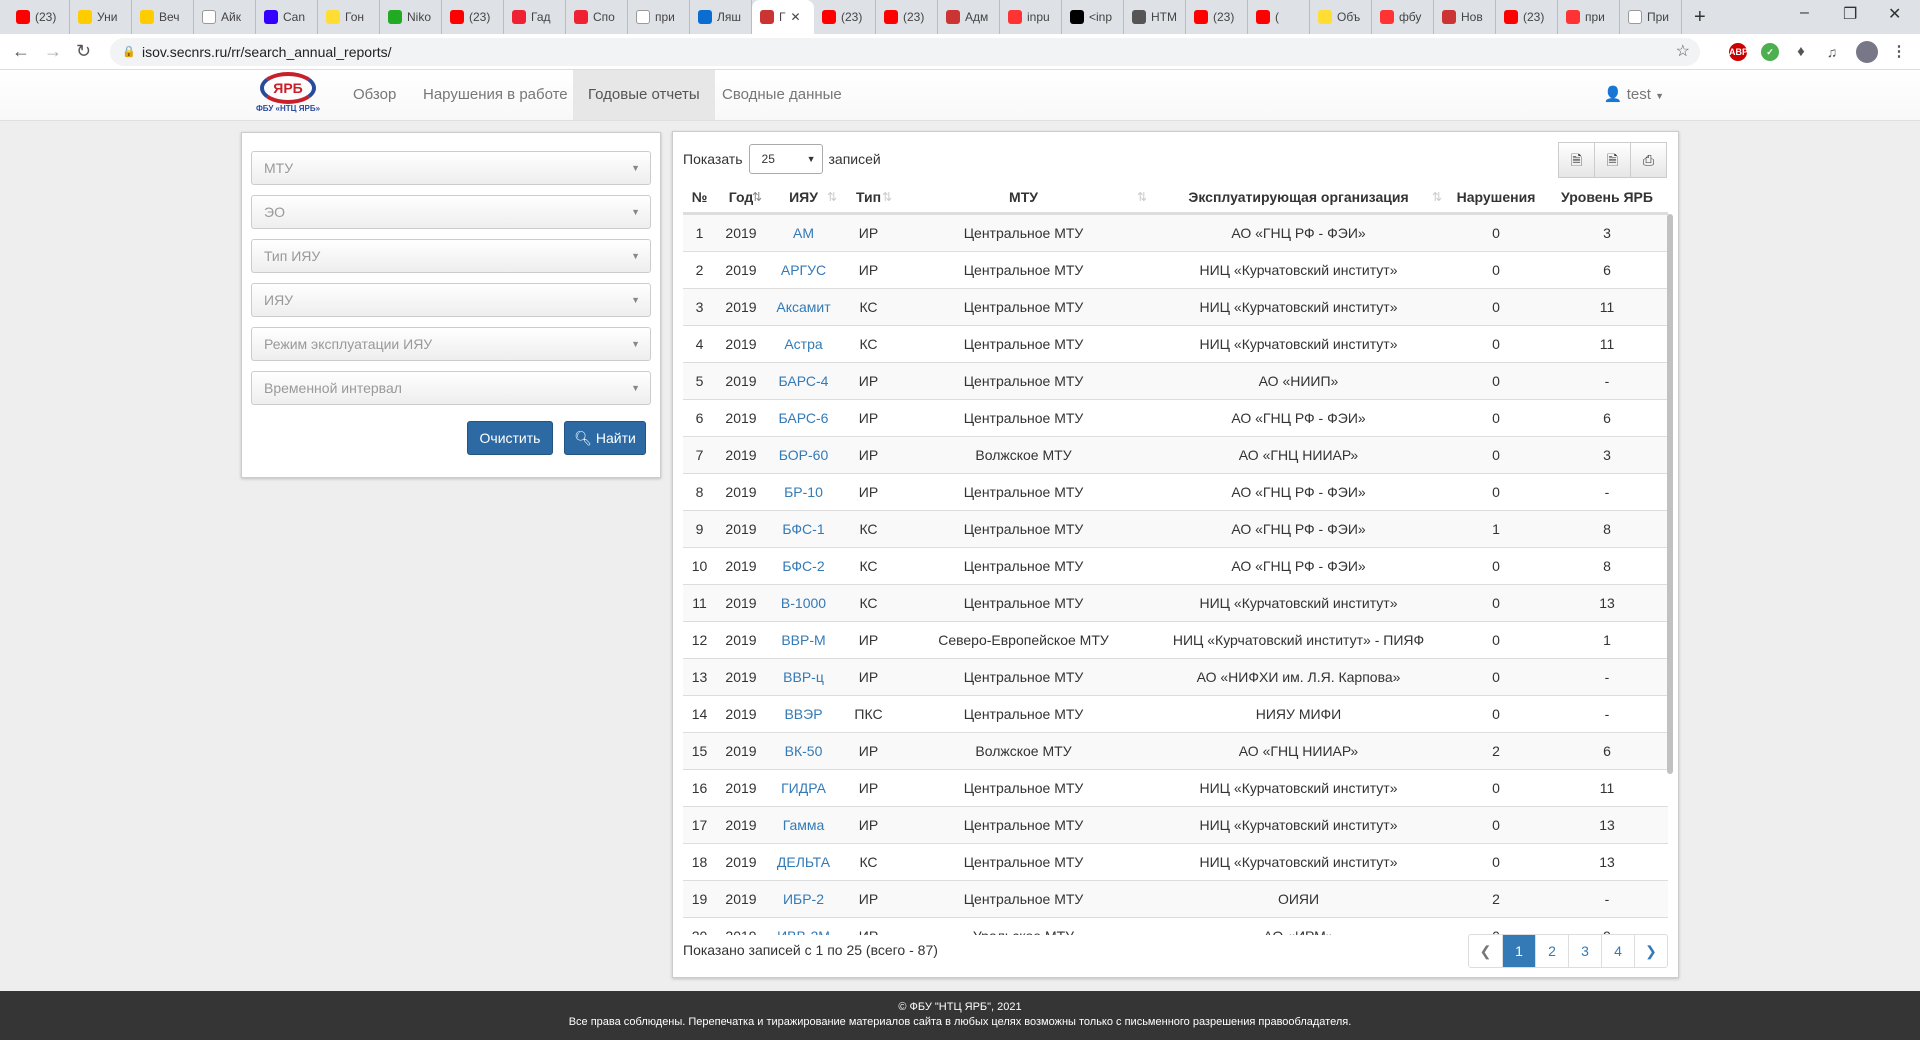 The image size is (1920, 1040). I want to click on column-header: Уровень ЯРБ, so click(1607, 197).